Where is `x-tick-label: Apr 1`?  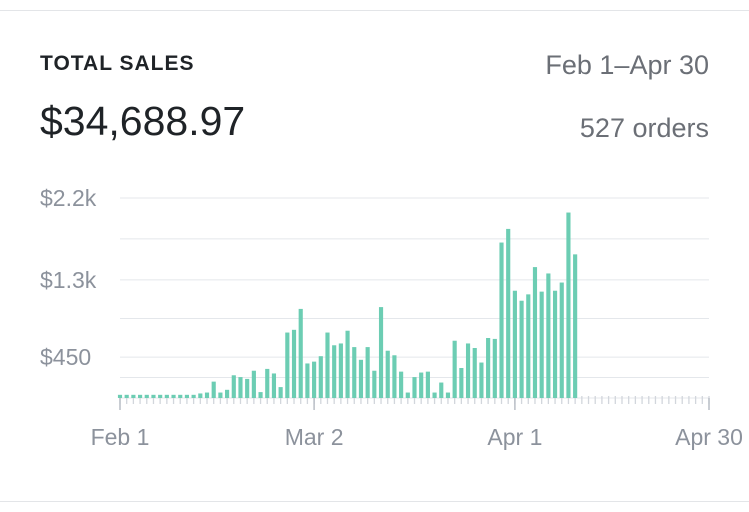 x-tick-label: Apr 1 is located at coordinates (514, 437).